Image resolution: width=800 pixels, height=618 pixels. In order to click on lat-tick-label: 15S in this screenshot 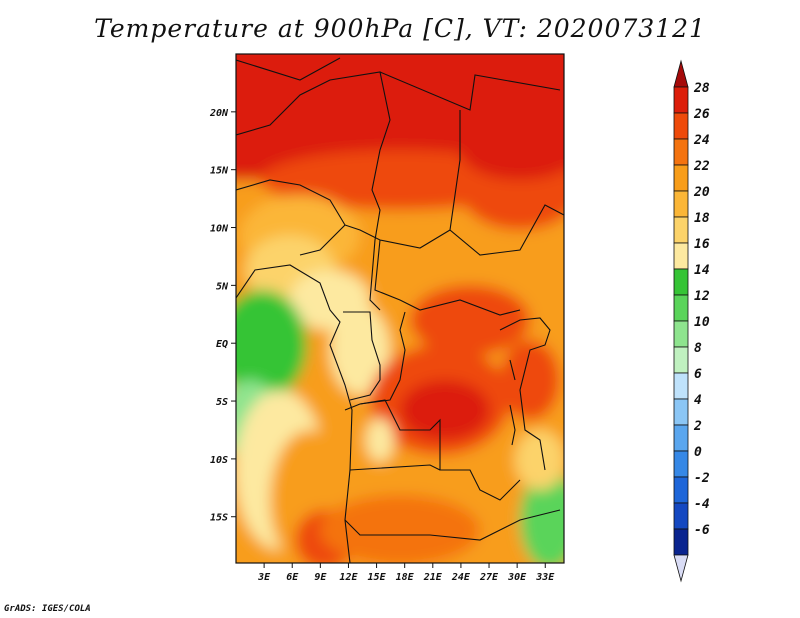, I will do `click(219, 518)`.